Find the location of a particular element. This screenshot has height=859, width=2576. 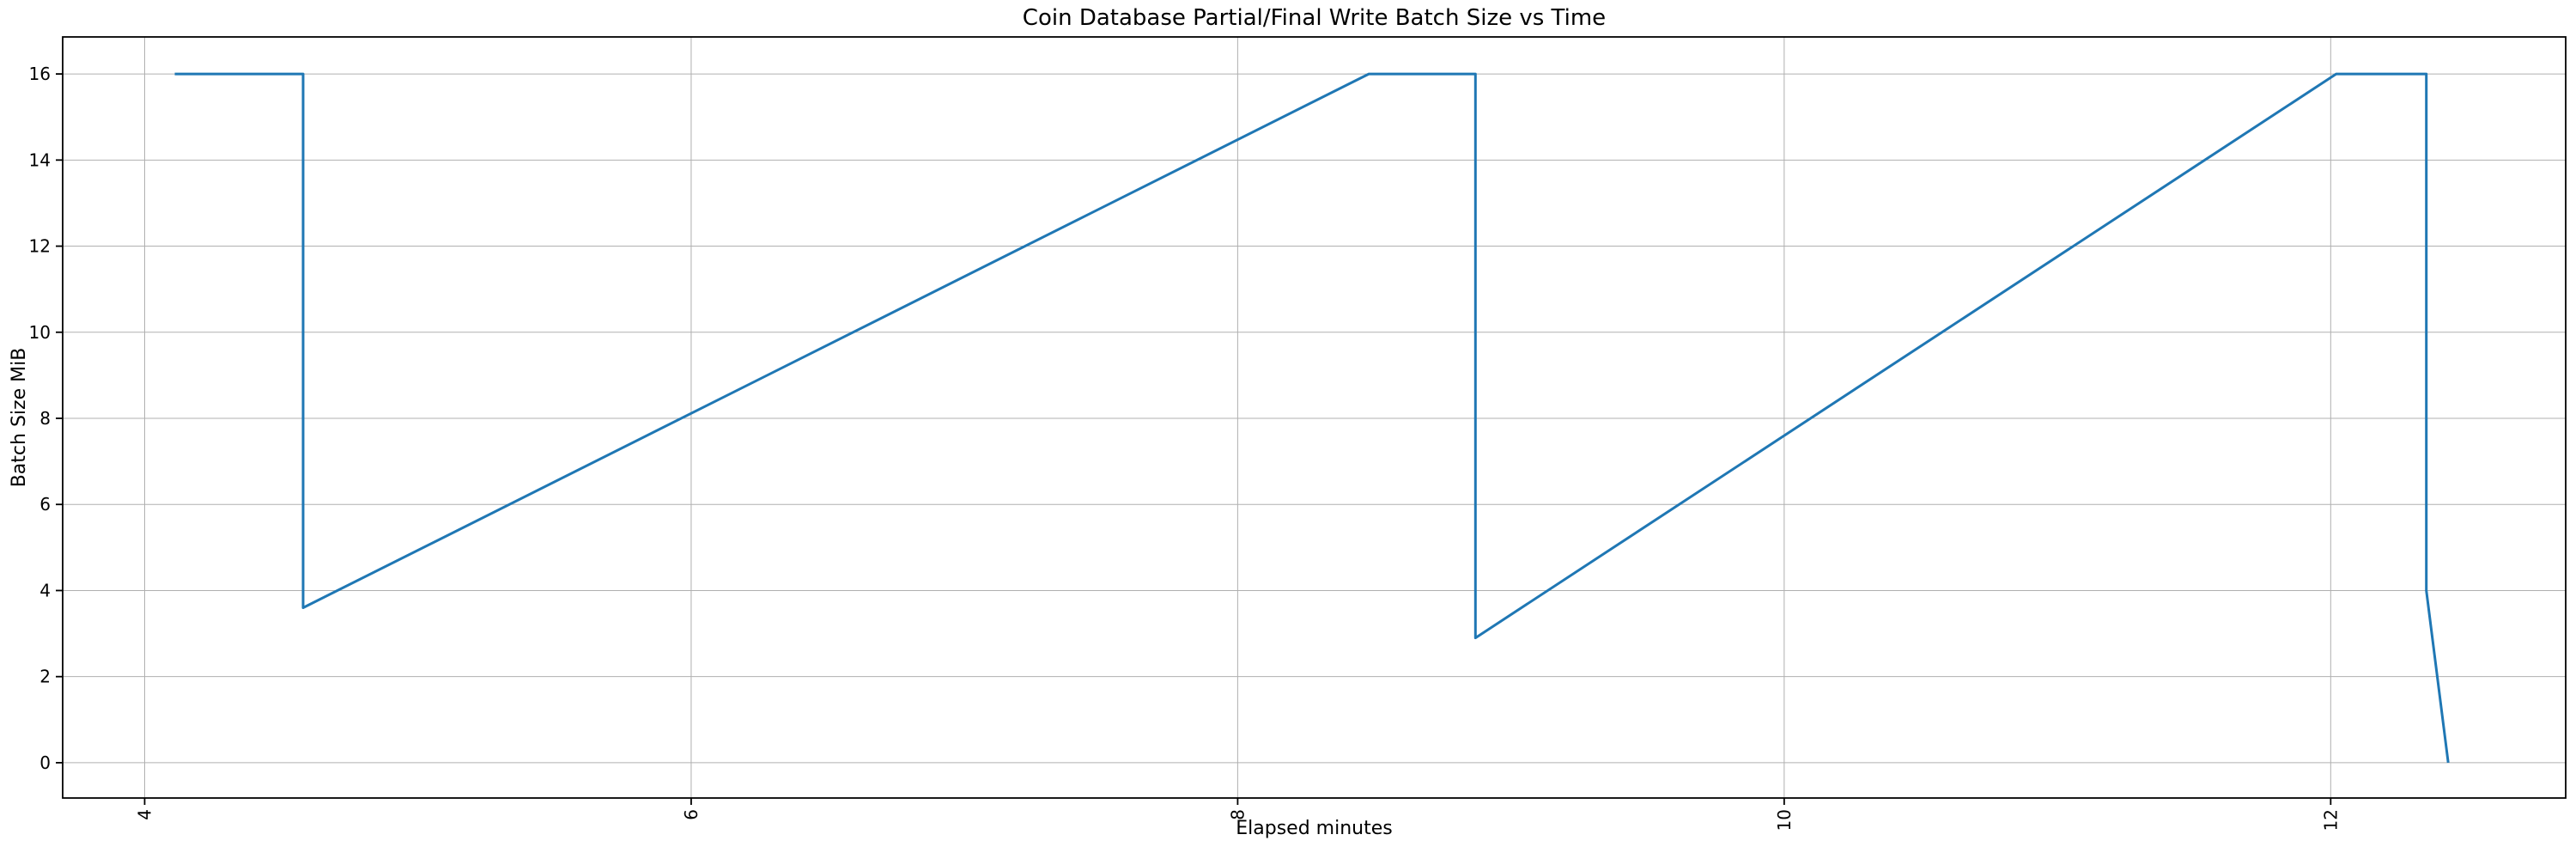

x-tick-label: 8 is located at coordinates (1237, 814).